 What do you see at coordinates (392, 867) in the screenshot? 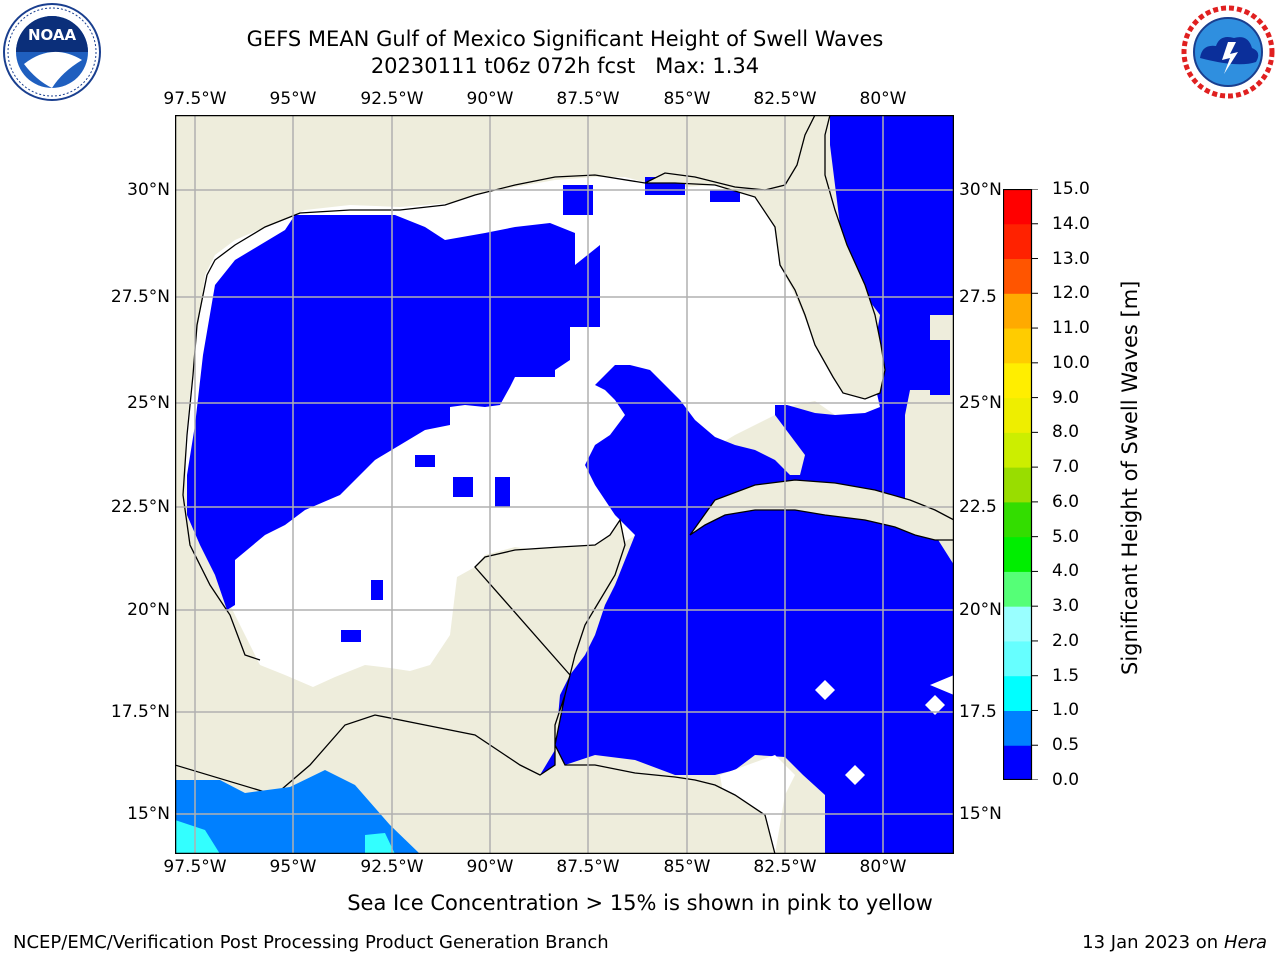
I see `lon-tick-bottom: 92.5°W` at bounding box center [392, 867].